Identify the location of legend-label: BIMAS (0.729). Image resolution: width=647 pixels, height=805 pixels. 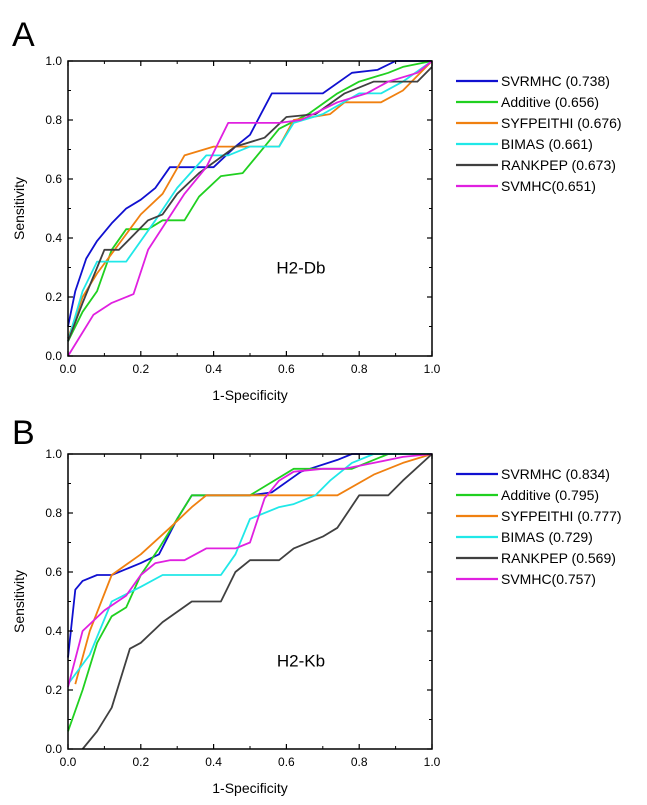
(547, 537).